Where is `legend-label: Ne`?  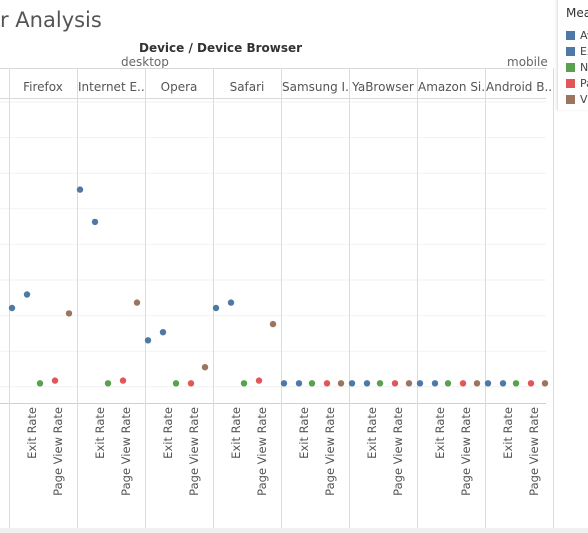
legend-label: Ne is located at coordinates (584, 67).